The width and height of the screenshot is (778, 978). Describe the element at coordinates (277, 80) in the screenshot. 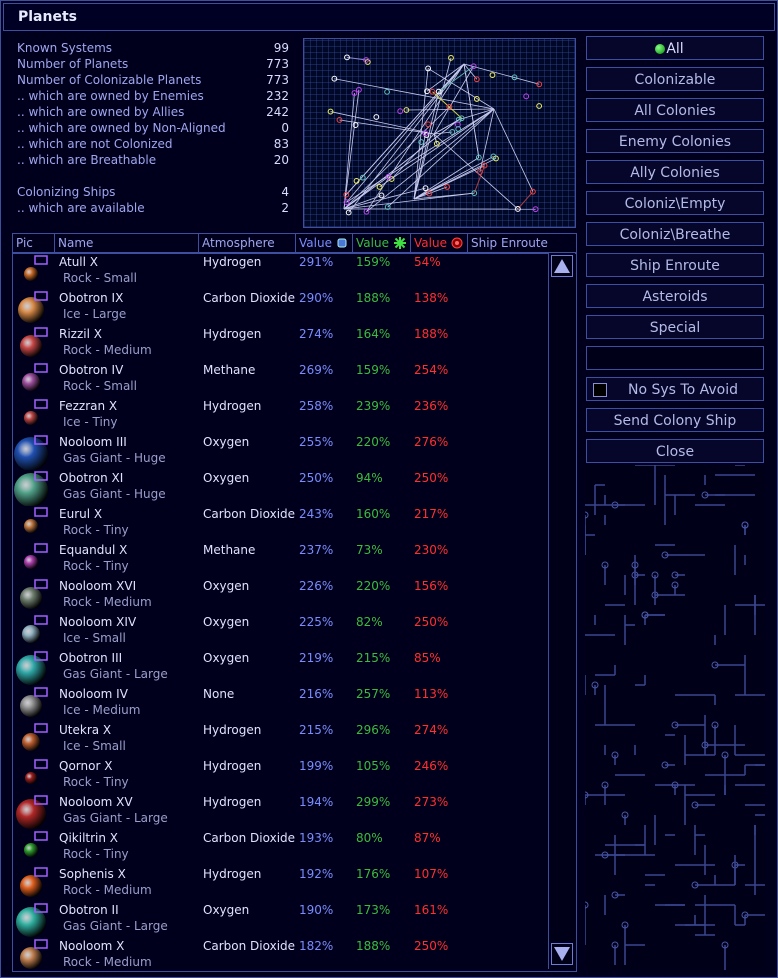

I see `stat-value: 773` at that location.